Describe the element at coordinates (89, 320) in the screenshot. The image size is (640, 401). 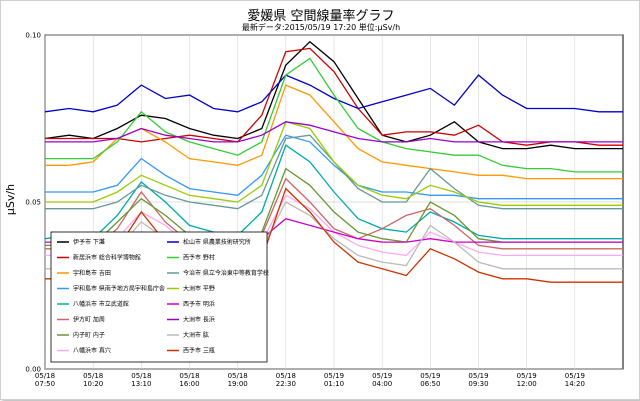
I see `legend-label: 伊方町 加周` at that location.